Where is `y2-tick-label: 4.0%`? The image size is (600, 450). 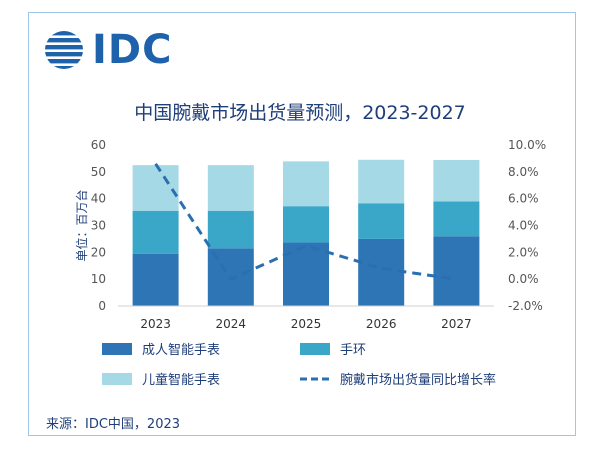
y2-tick-label: 4.0% is located at coordinates (523, 226).